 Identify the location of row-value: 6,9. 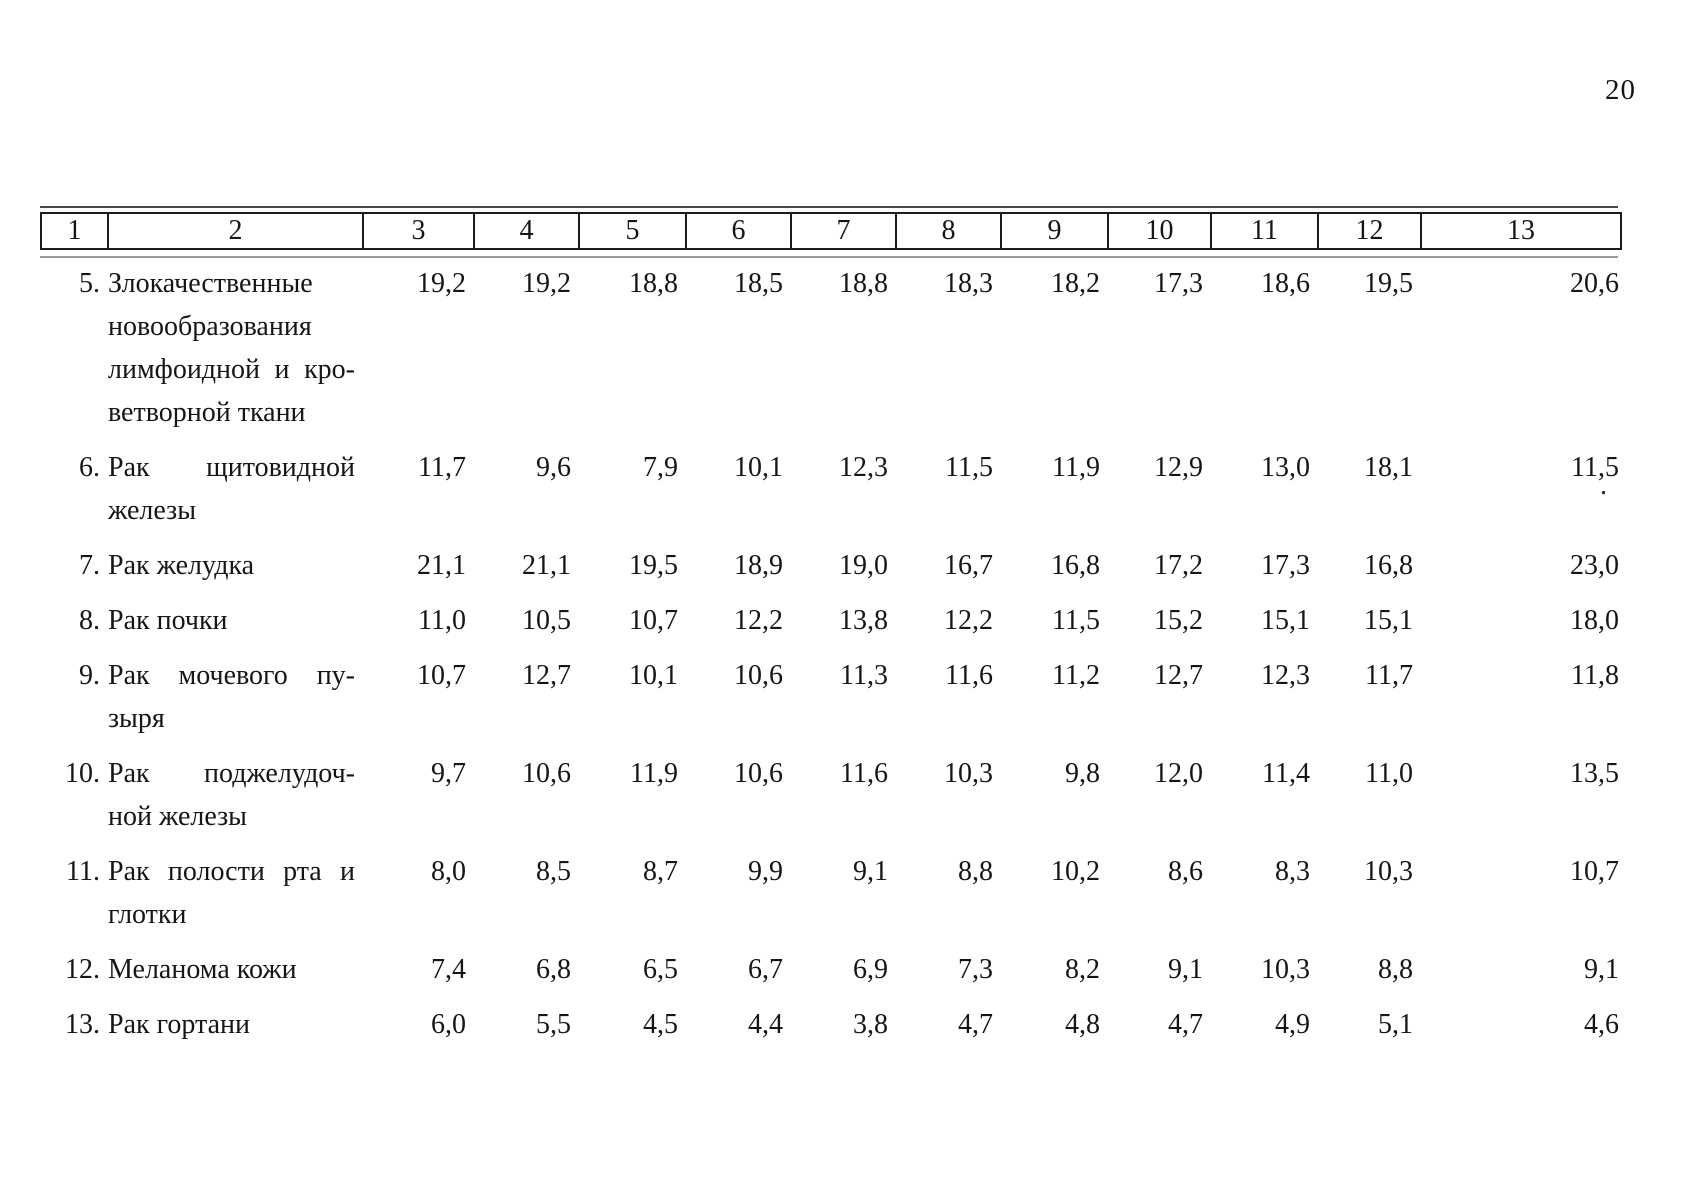
(870, 969).